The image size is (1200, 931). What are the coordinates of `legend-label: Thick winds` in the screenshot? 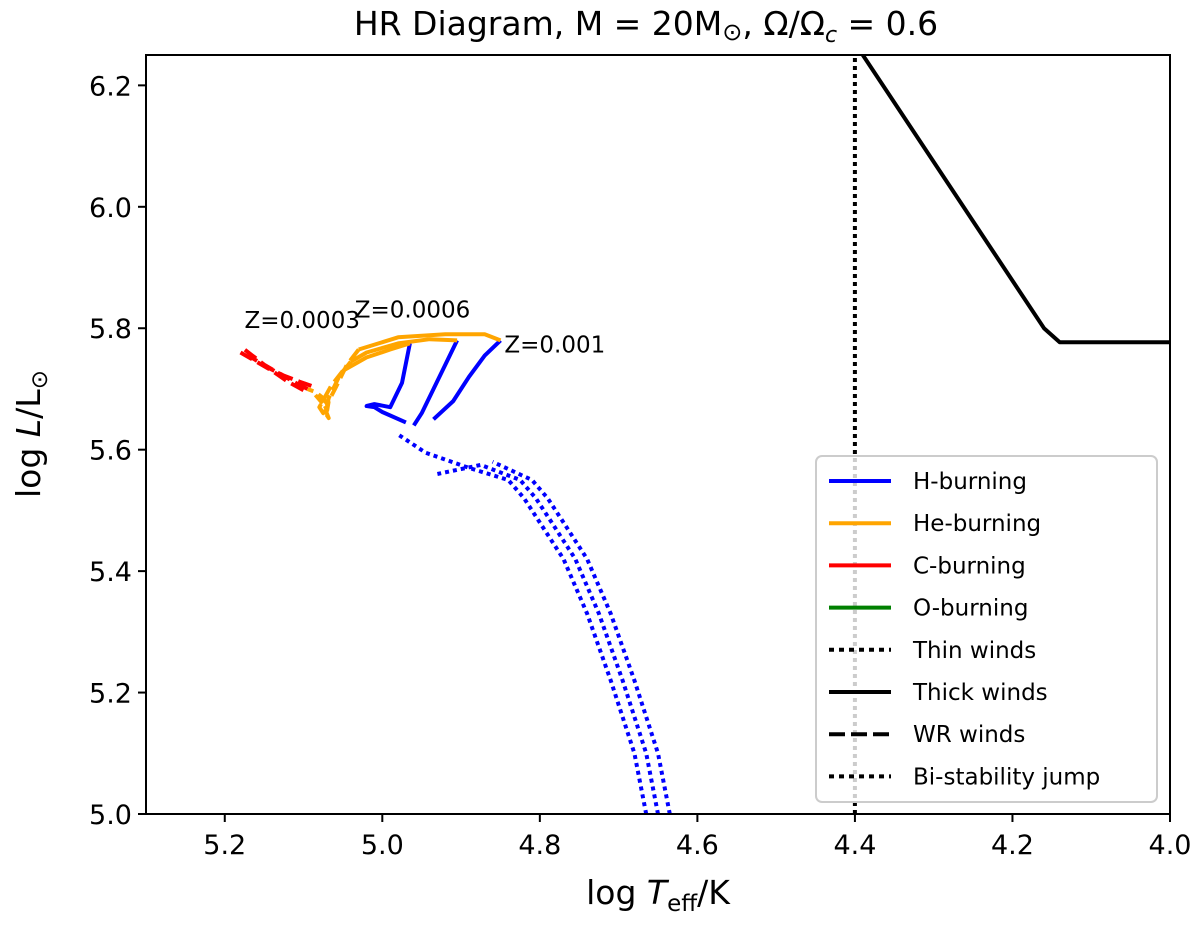 It's located at (980, 693).